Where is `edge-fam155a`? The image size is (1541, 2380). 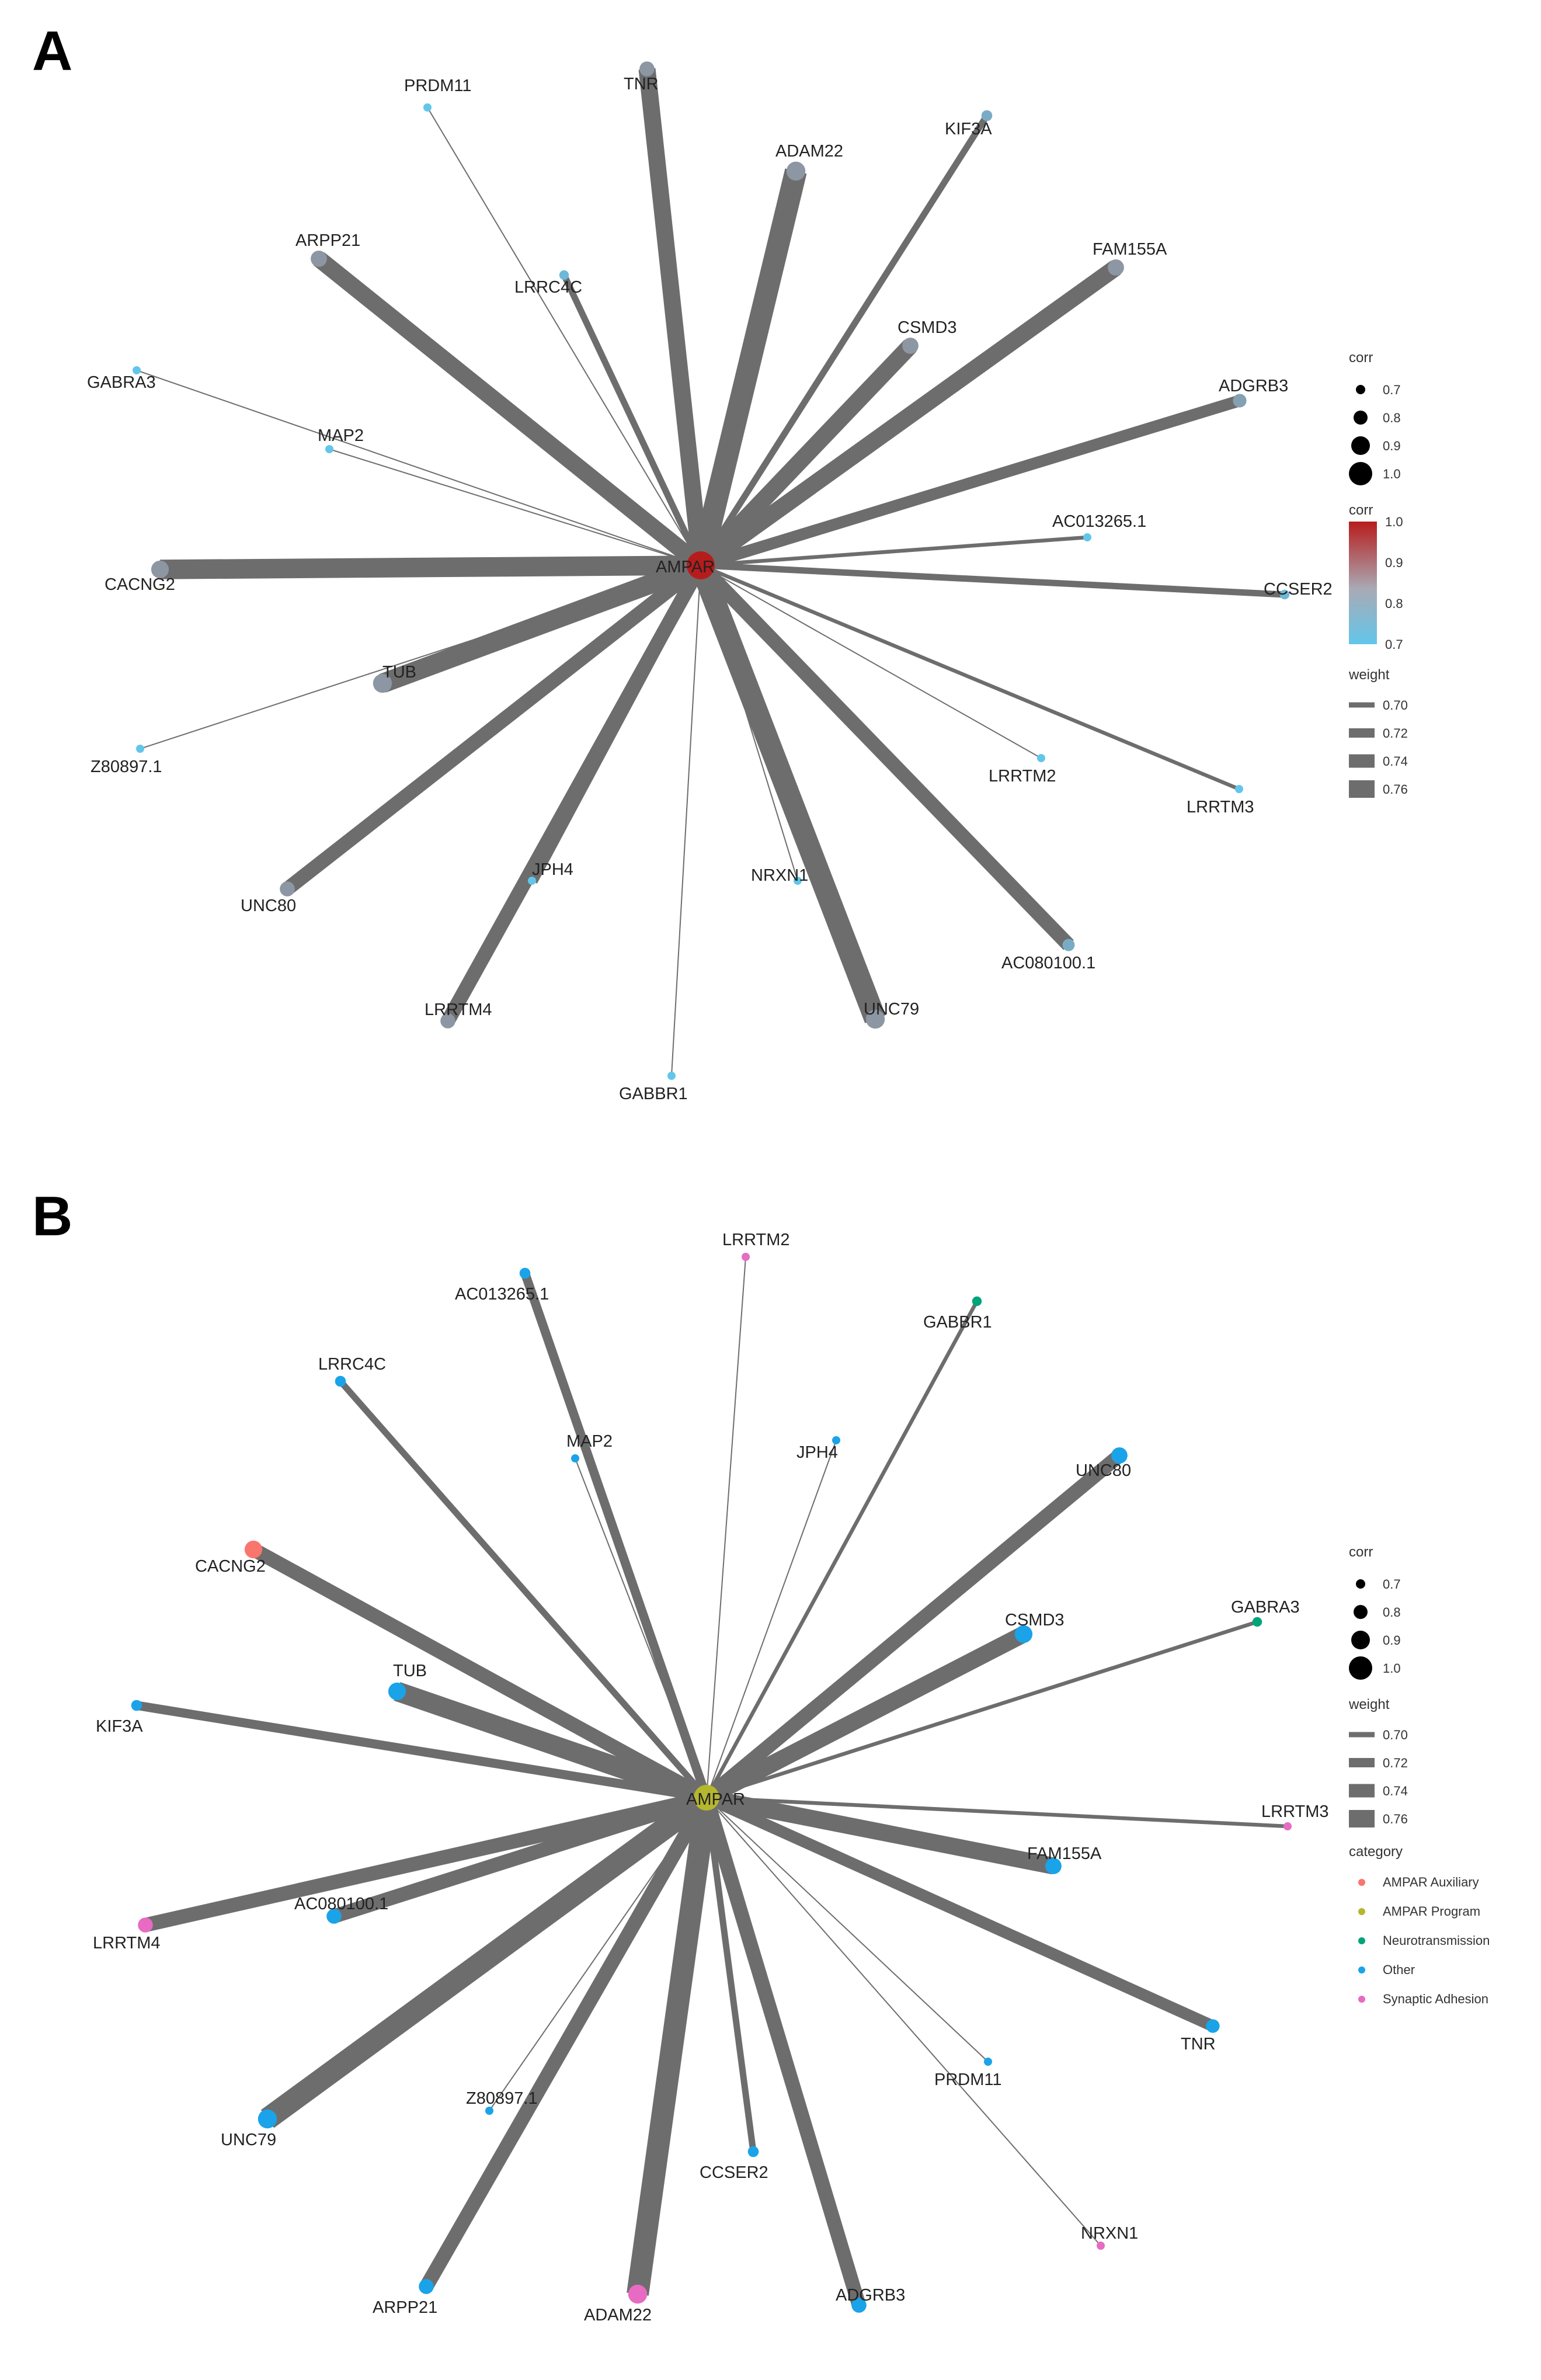 edge-fam155a is located at coordinates (908, 416).